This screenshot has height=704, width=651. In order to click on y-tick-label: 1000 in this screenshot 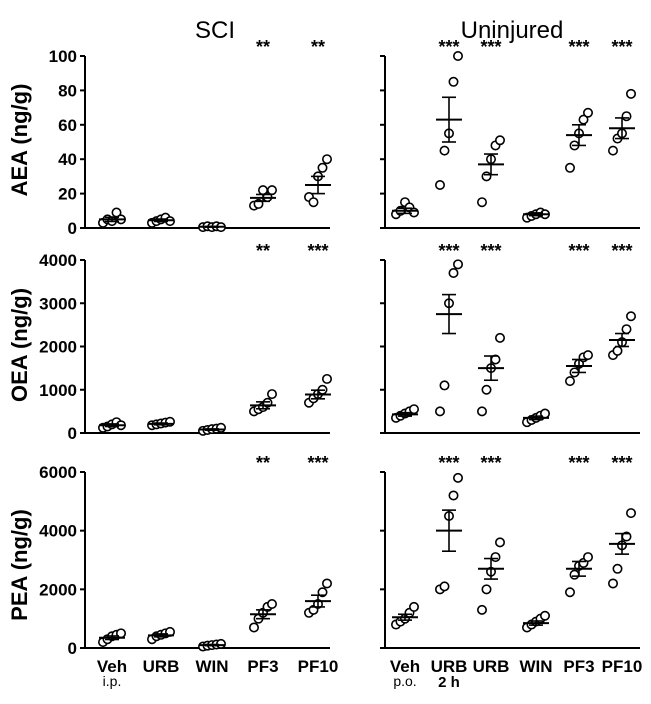, I will do `click(58, 390)`.